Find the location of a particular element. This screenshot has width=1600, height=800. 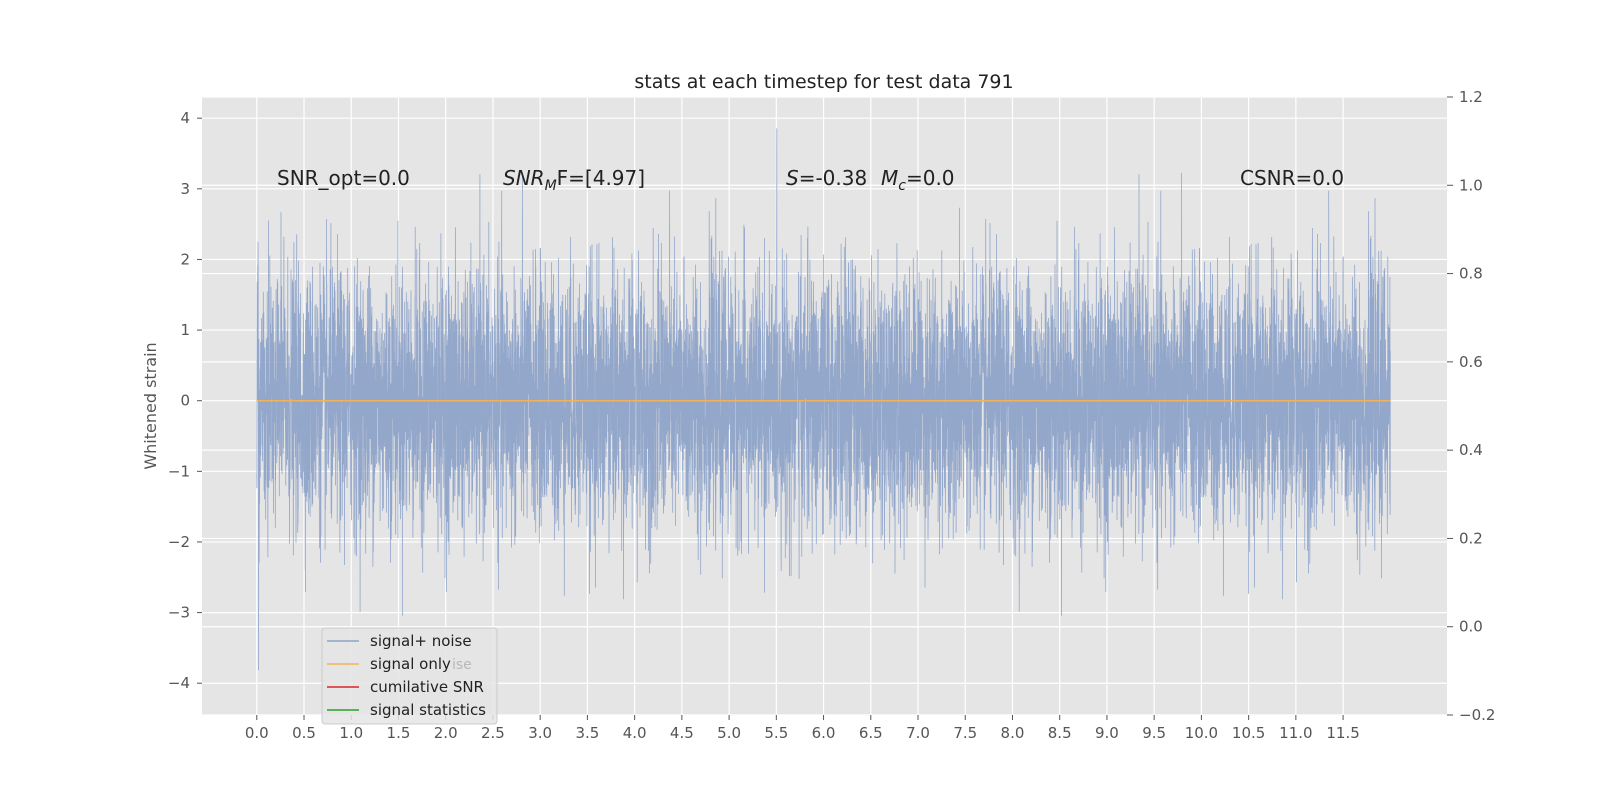

y2-tick-label: −0.2 is located at coordinates (1477, 715).